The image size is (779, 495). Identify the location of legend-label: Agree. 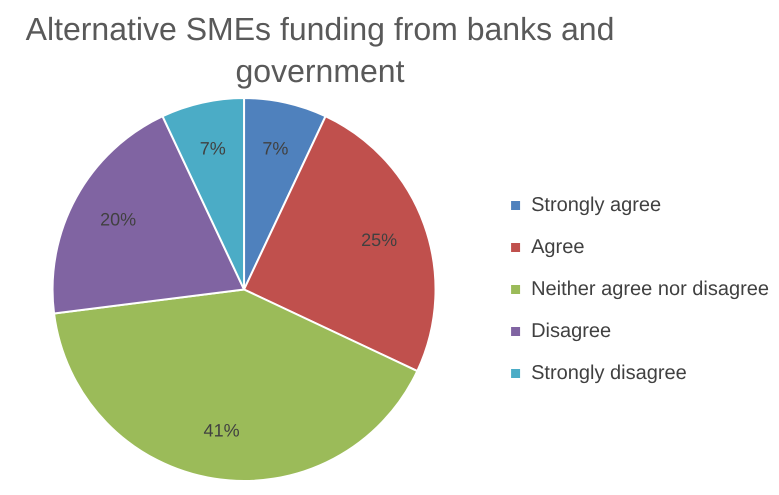
(557, 247).